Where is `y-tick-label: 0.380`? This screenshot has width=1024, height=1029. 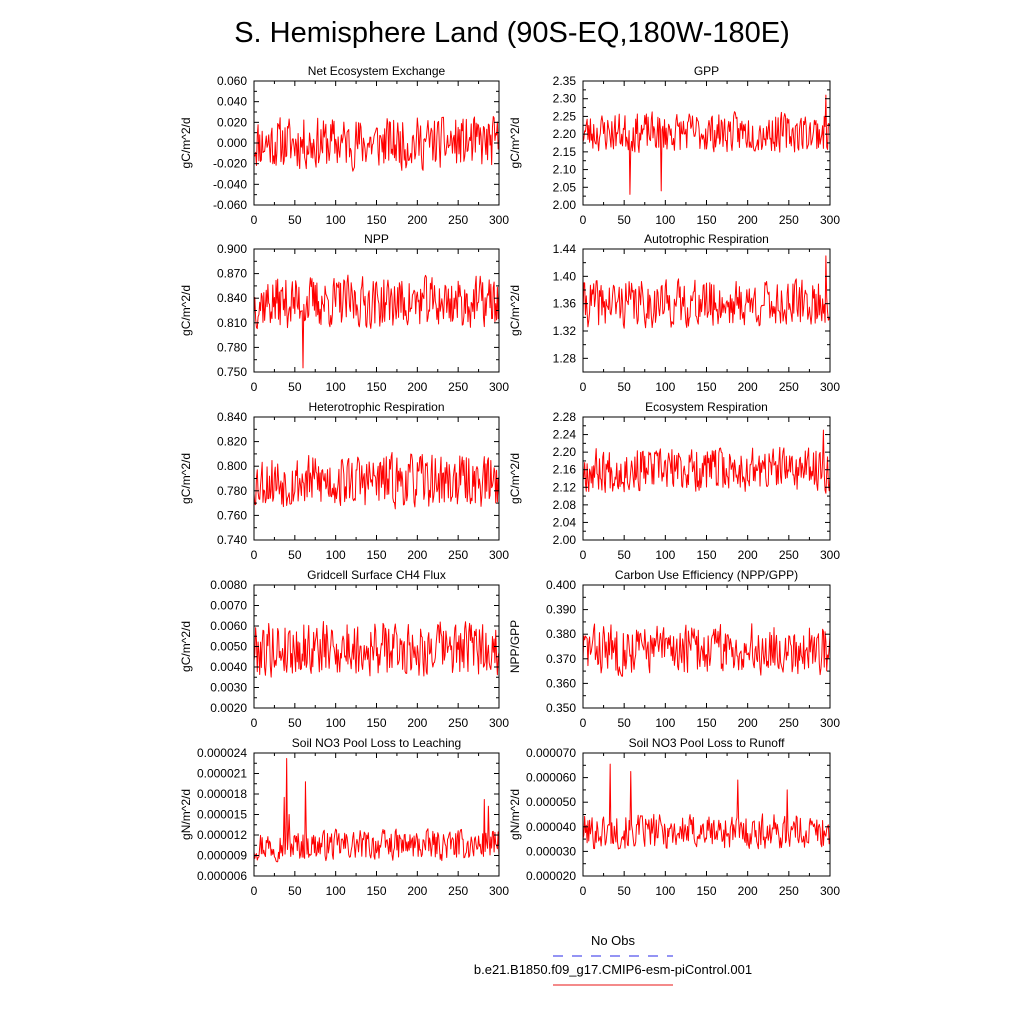
y-tick-label: 0.380 is located at coordinates (561, 634).